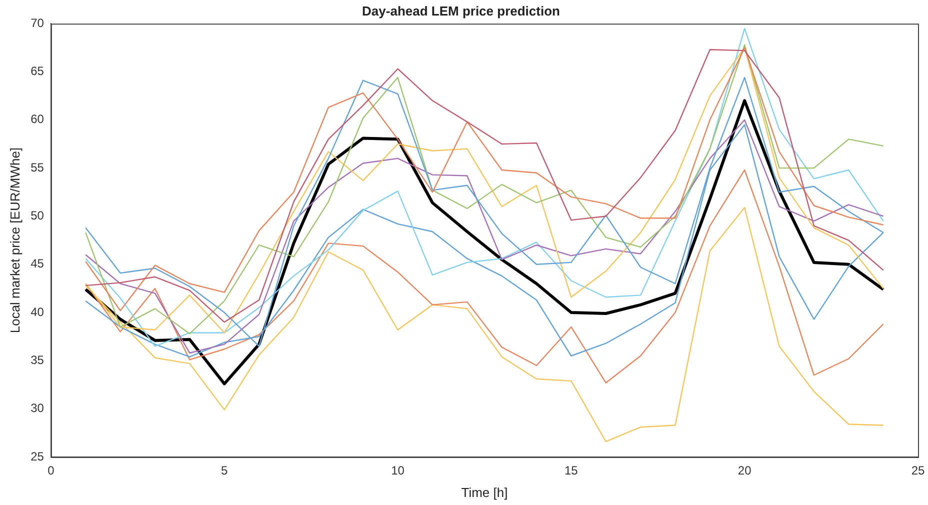 The image size is (928, 505). I want to click on x-tick-label: 10, so click(398, 471).